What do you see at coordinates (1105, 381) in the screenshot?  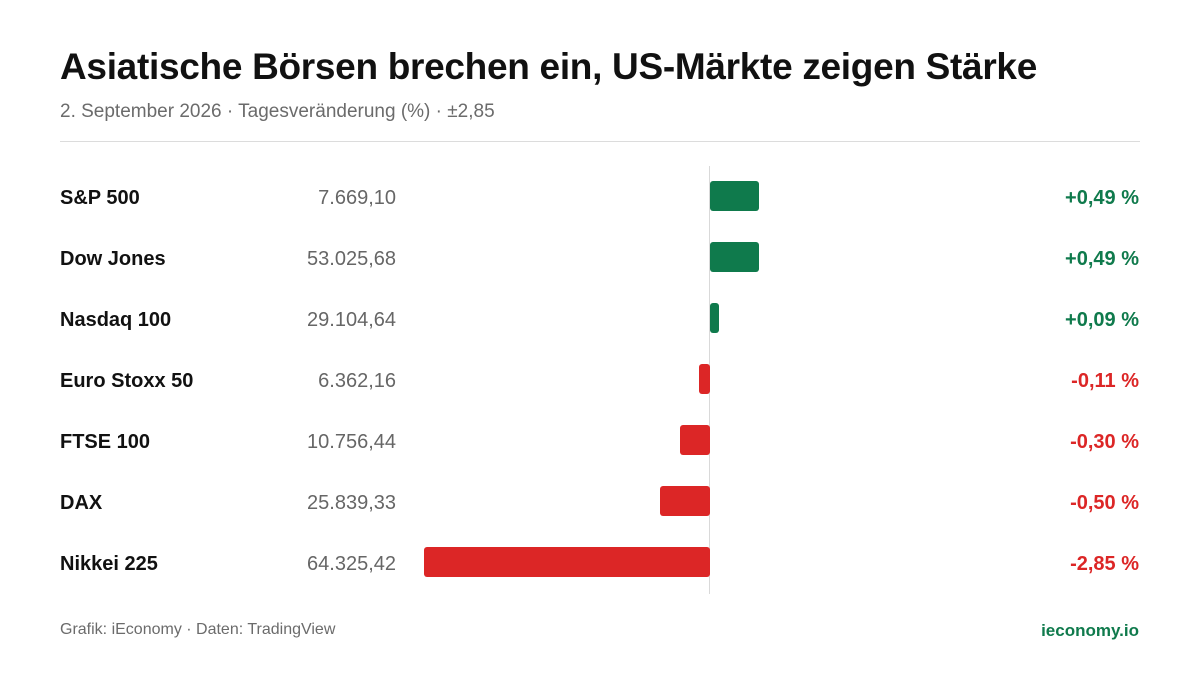 I see `change-label: -0,11 %` at bounding box center [1105, 381].